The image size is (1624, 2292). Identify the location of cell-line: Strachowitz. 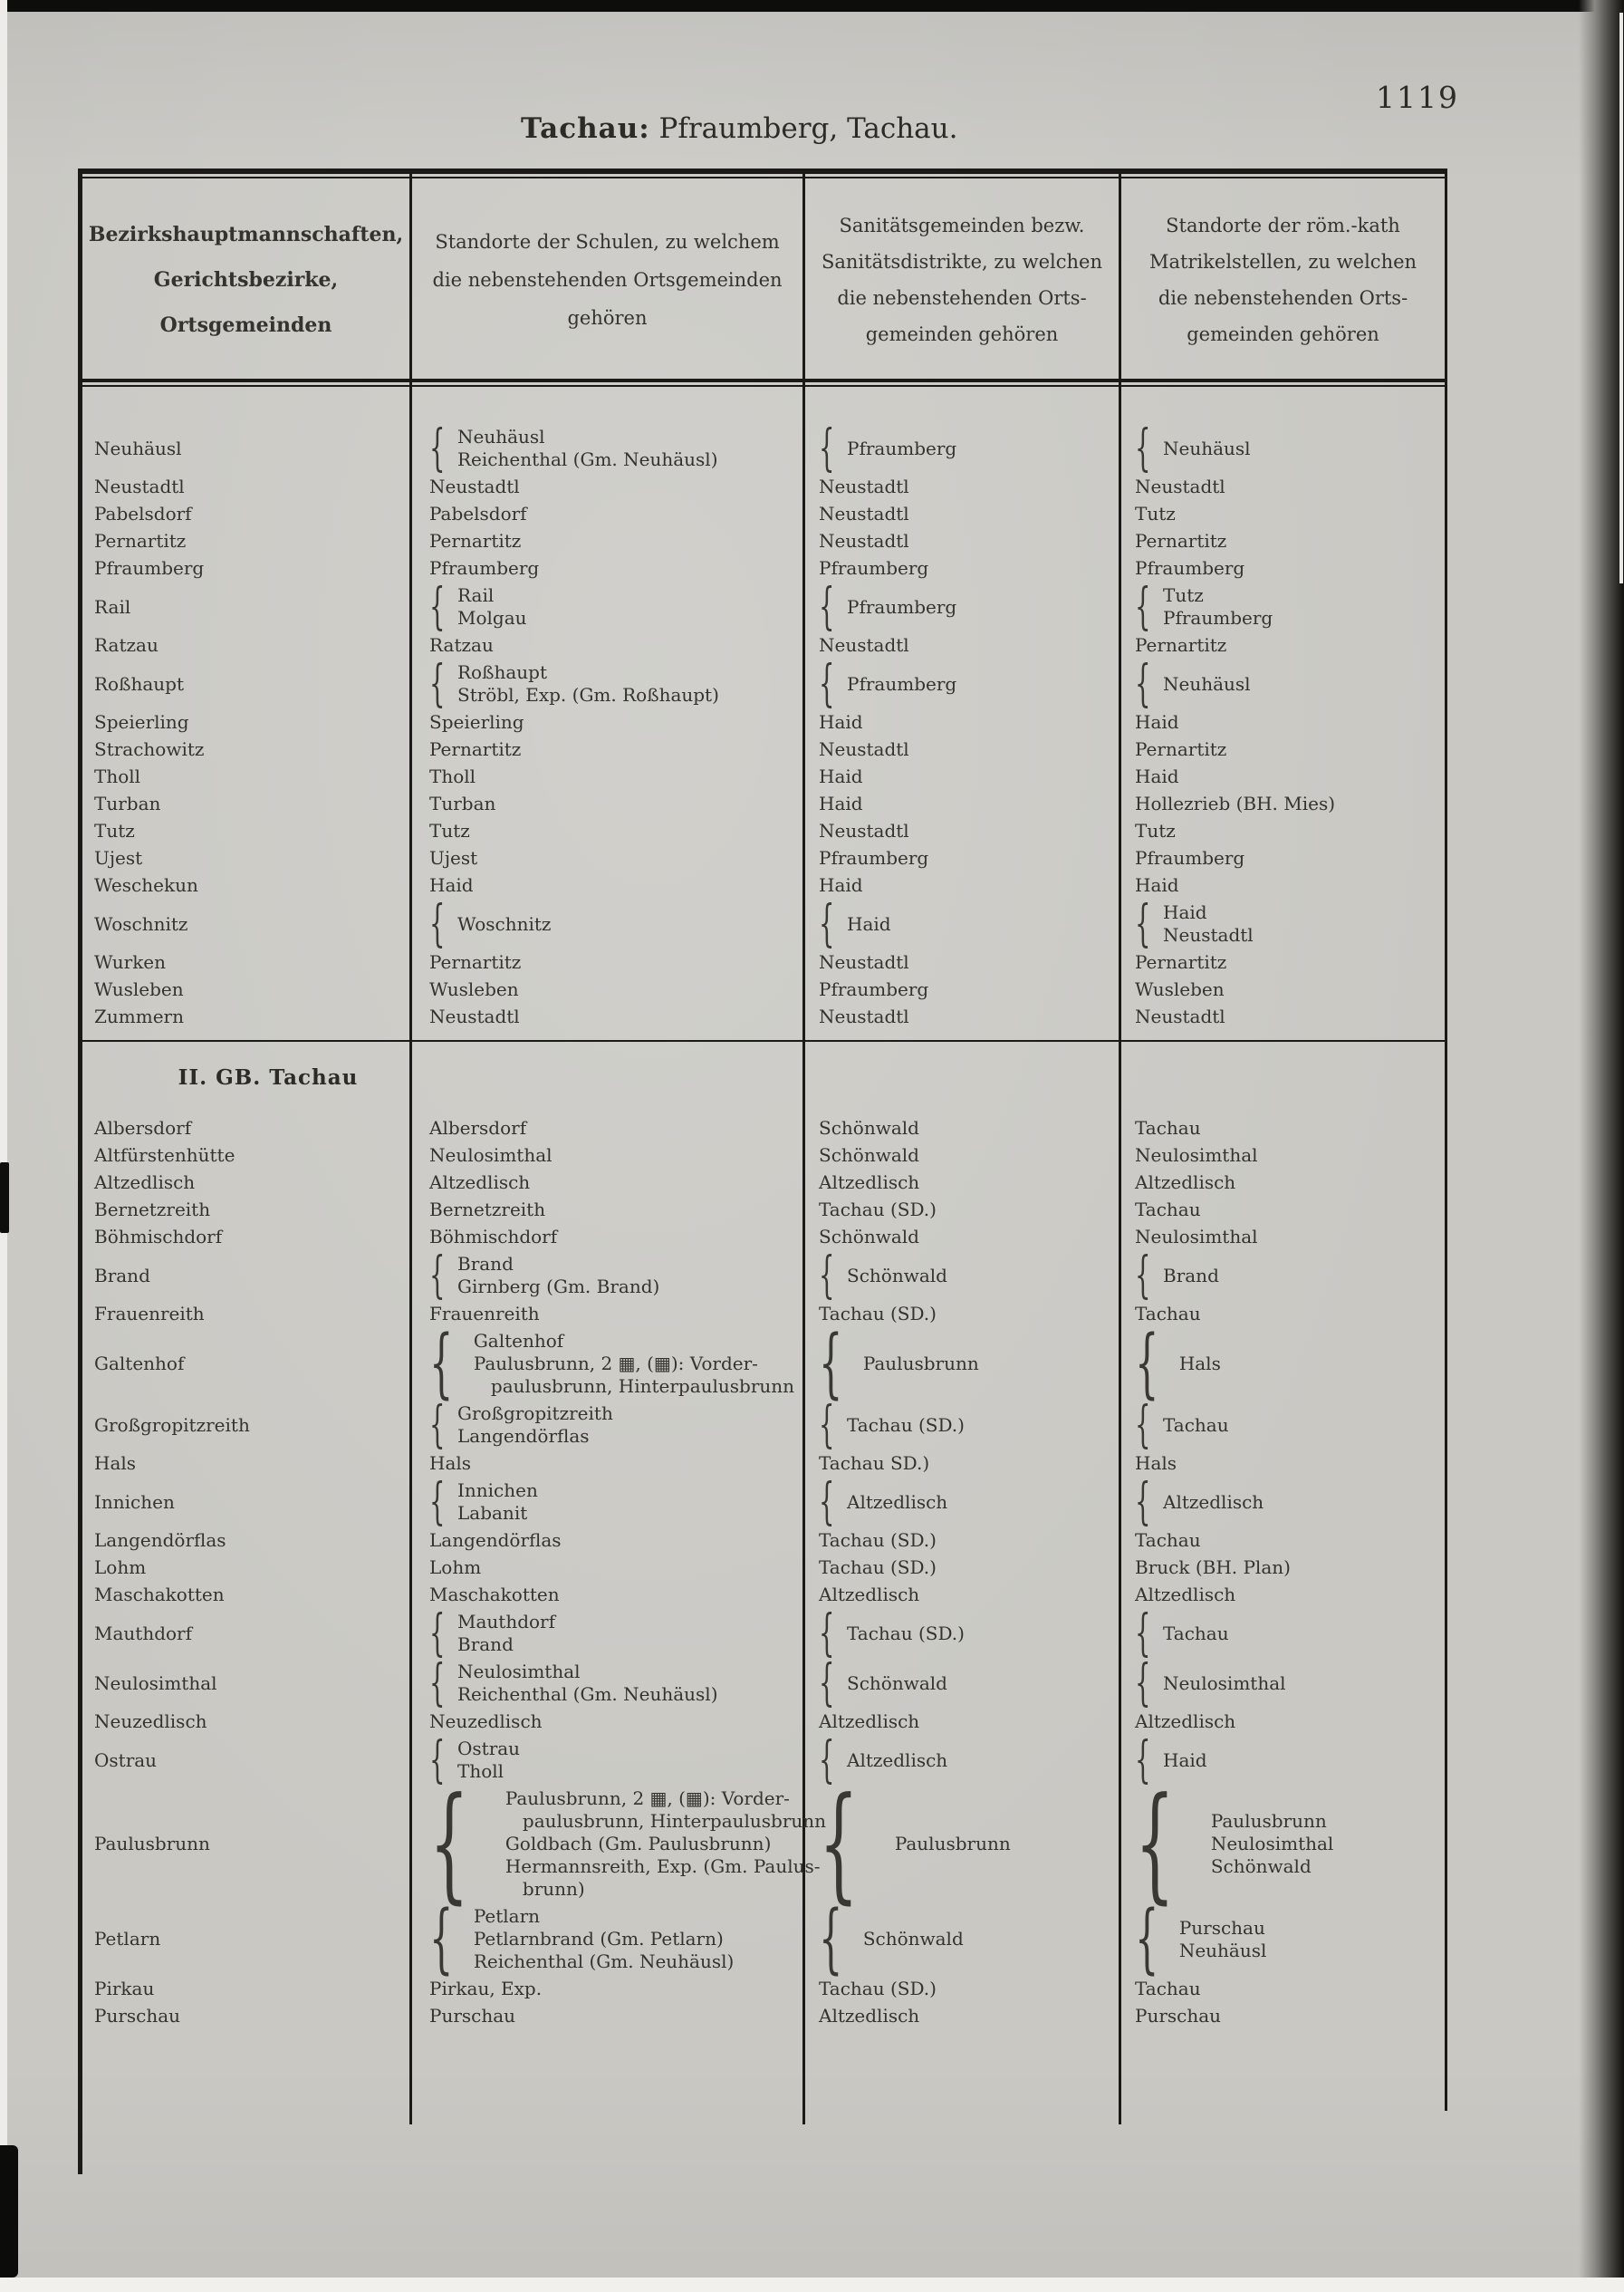
(149, 749).